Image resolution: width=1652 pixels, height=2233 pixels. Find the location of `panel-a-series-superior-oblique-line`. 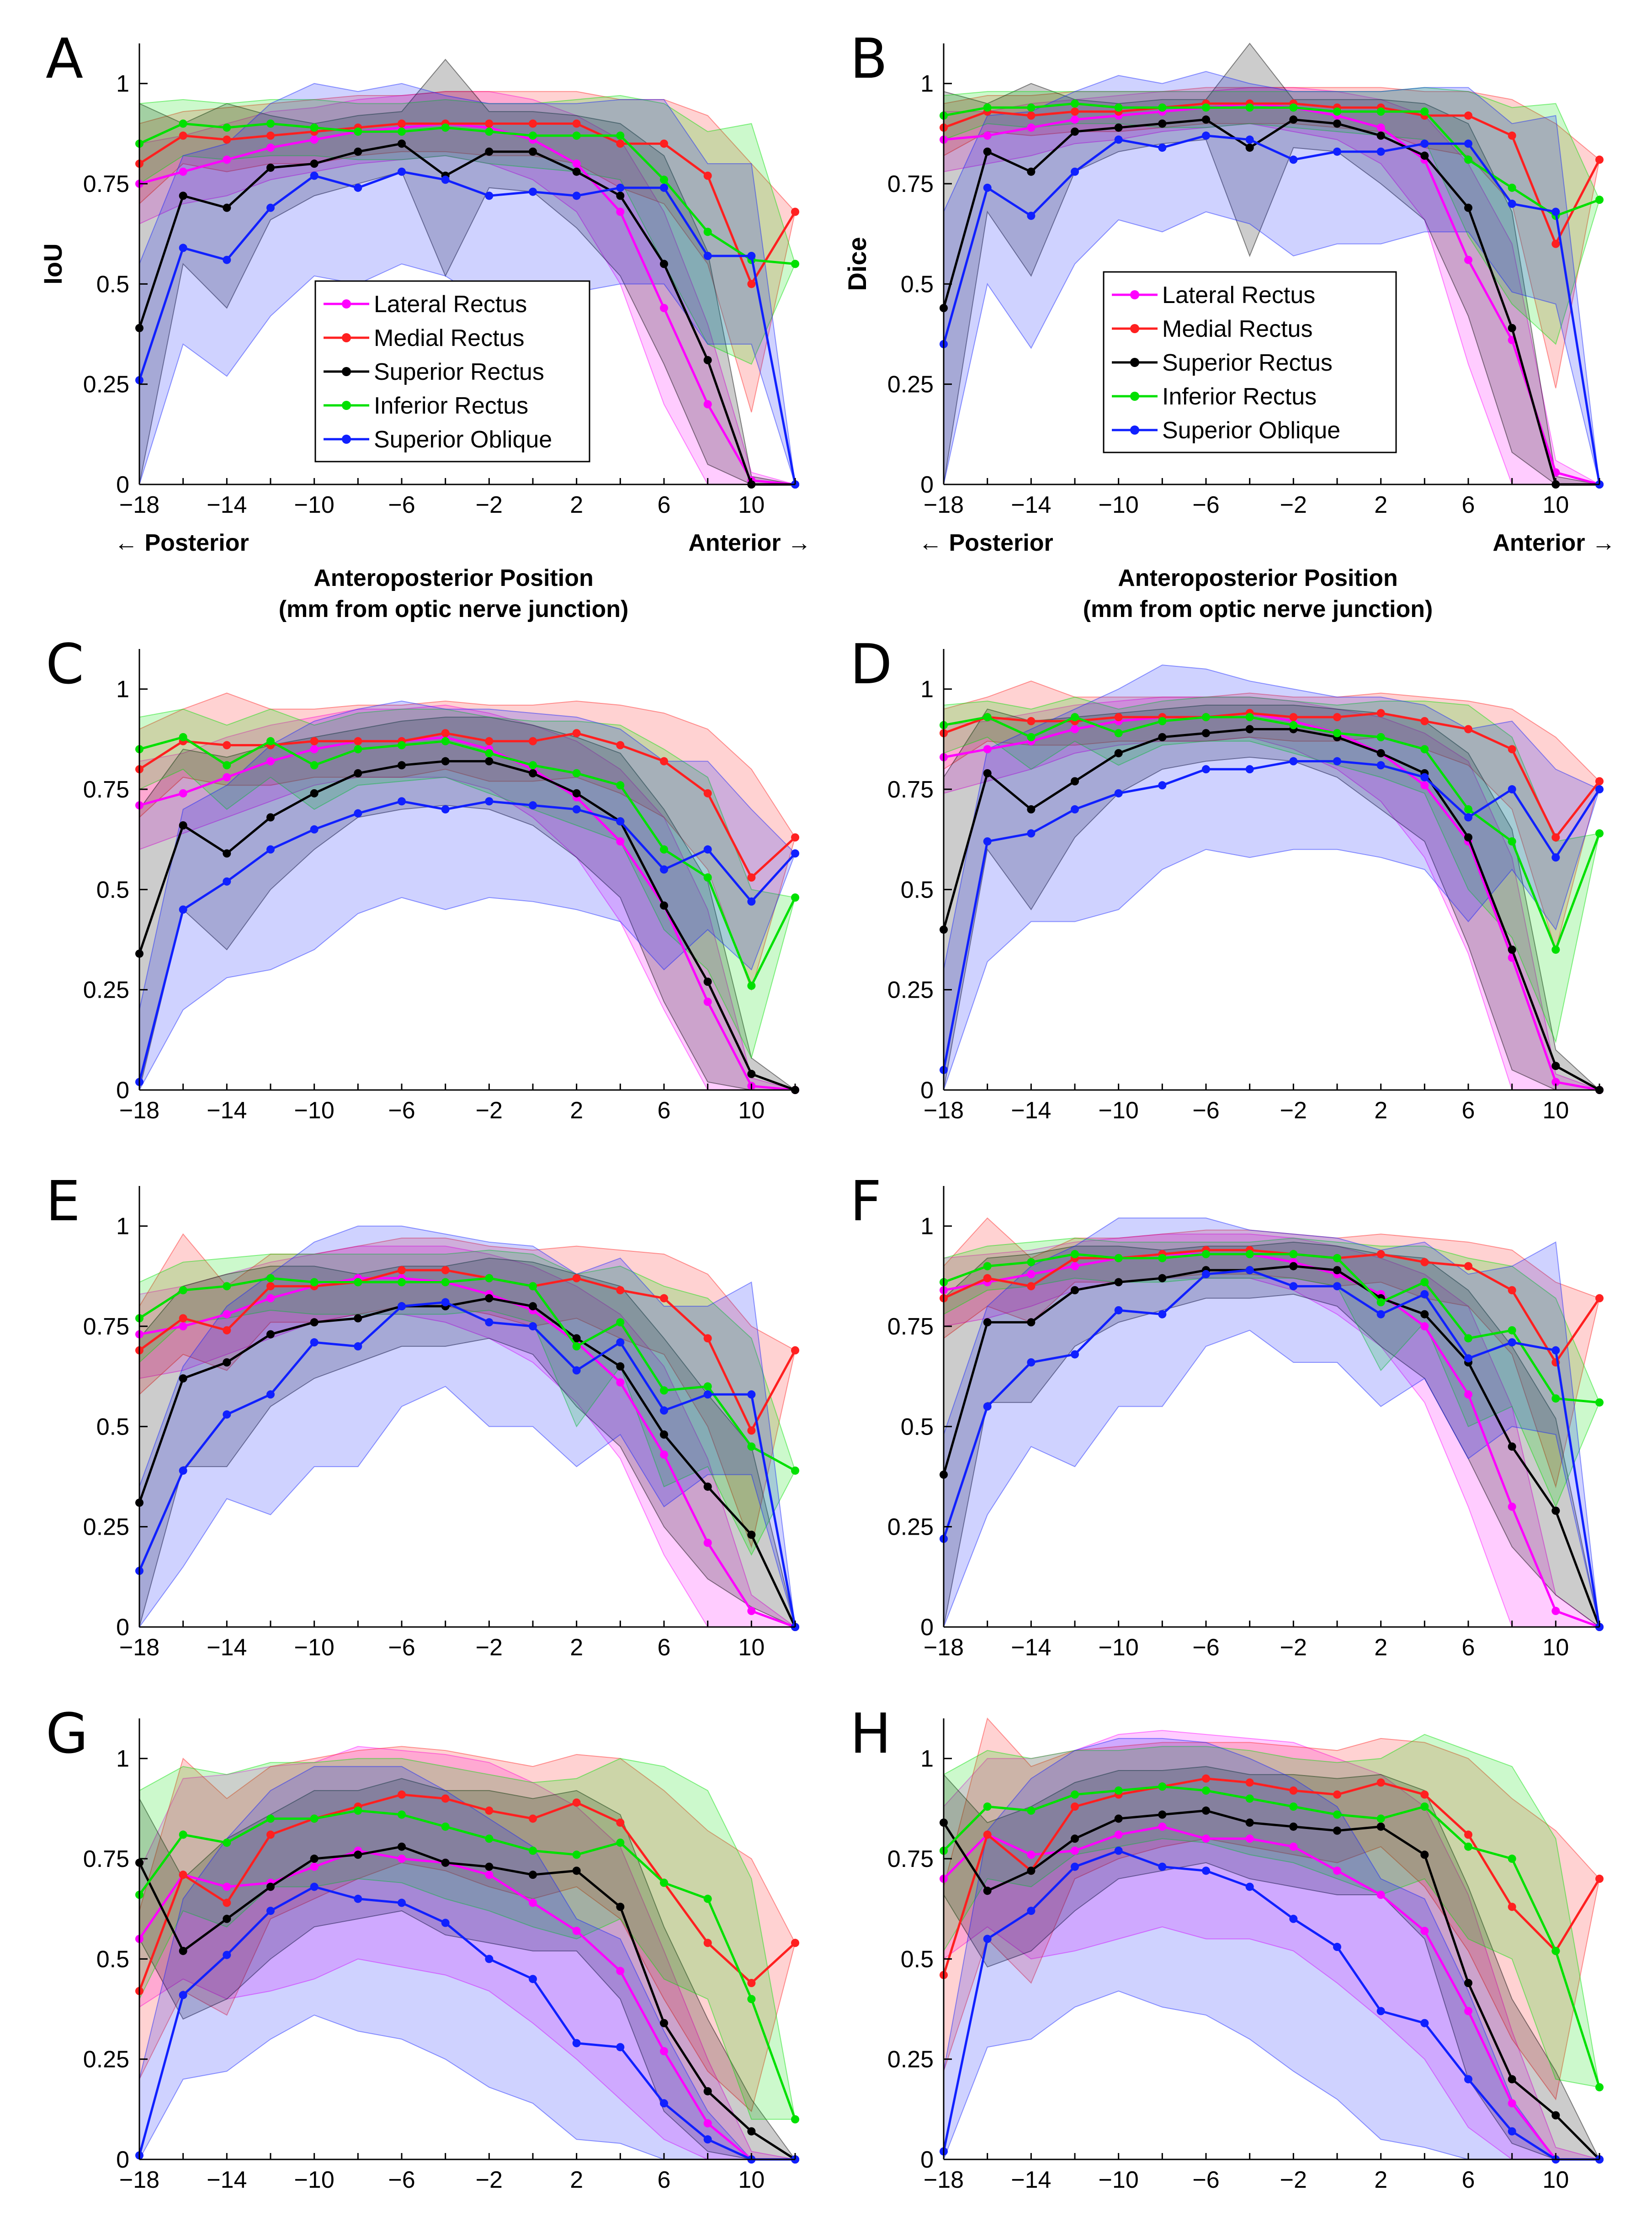

panel-a-series-superior-oblique-line is located at coordinates (467, 327).